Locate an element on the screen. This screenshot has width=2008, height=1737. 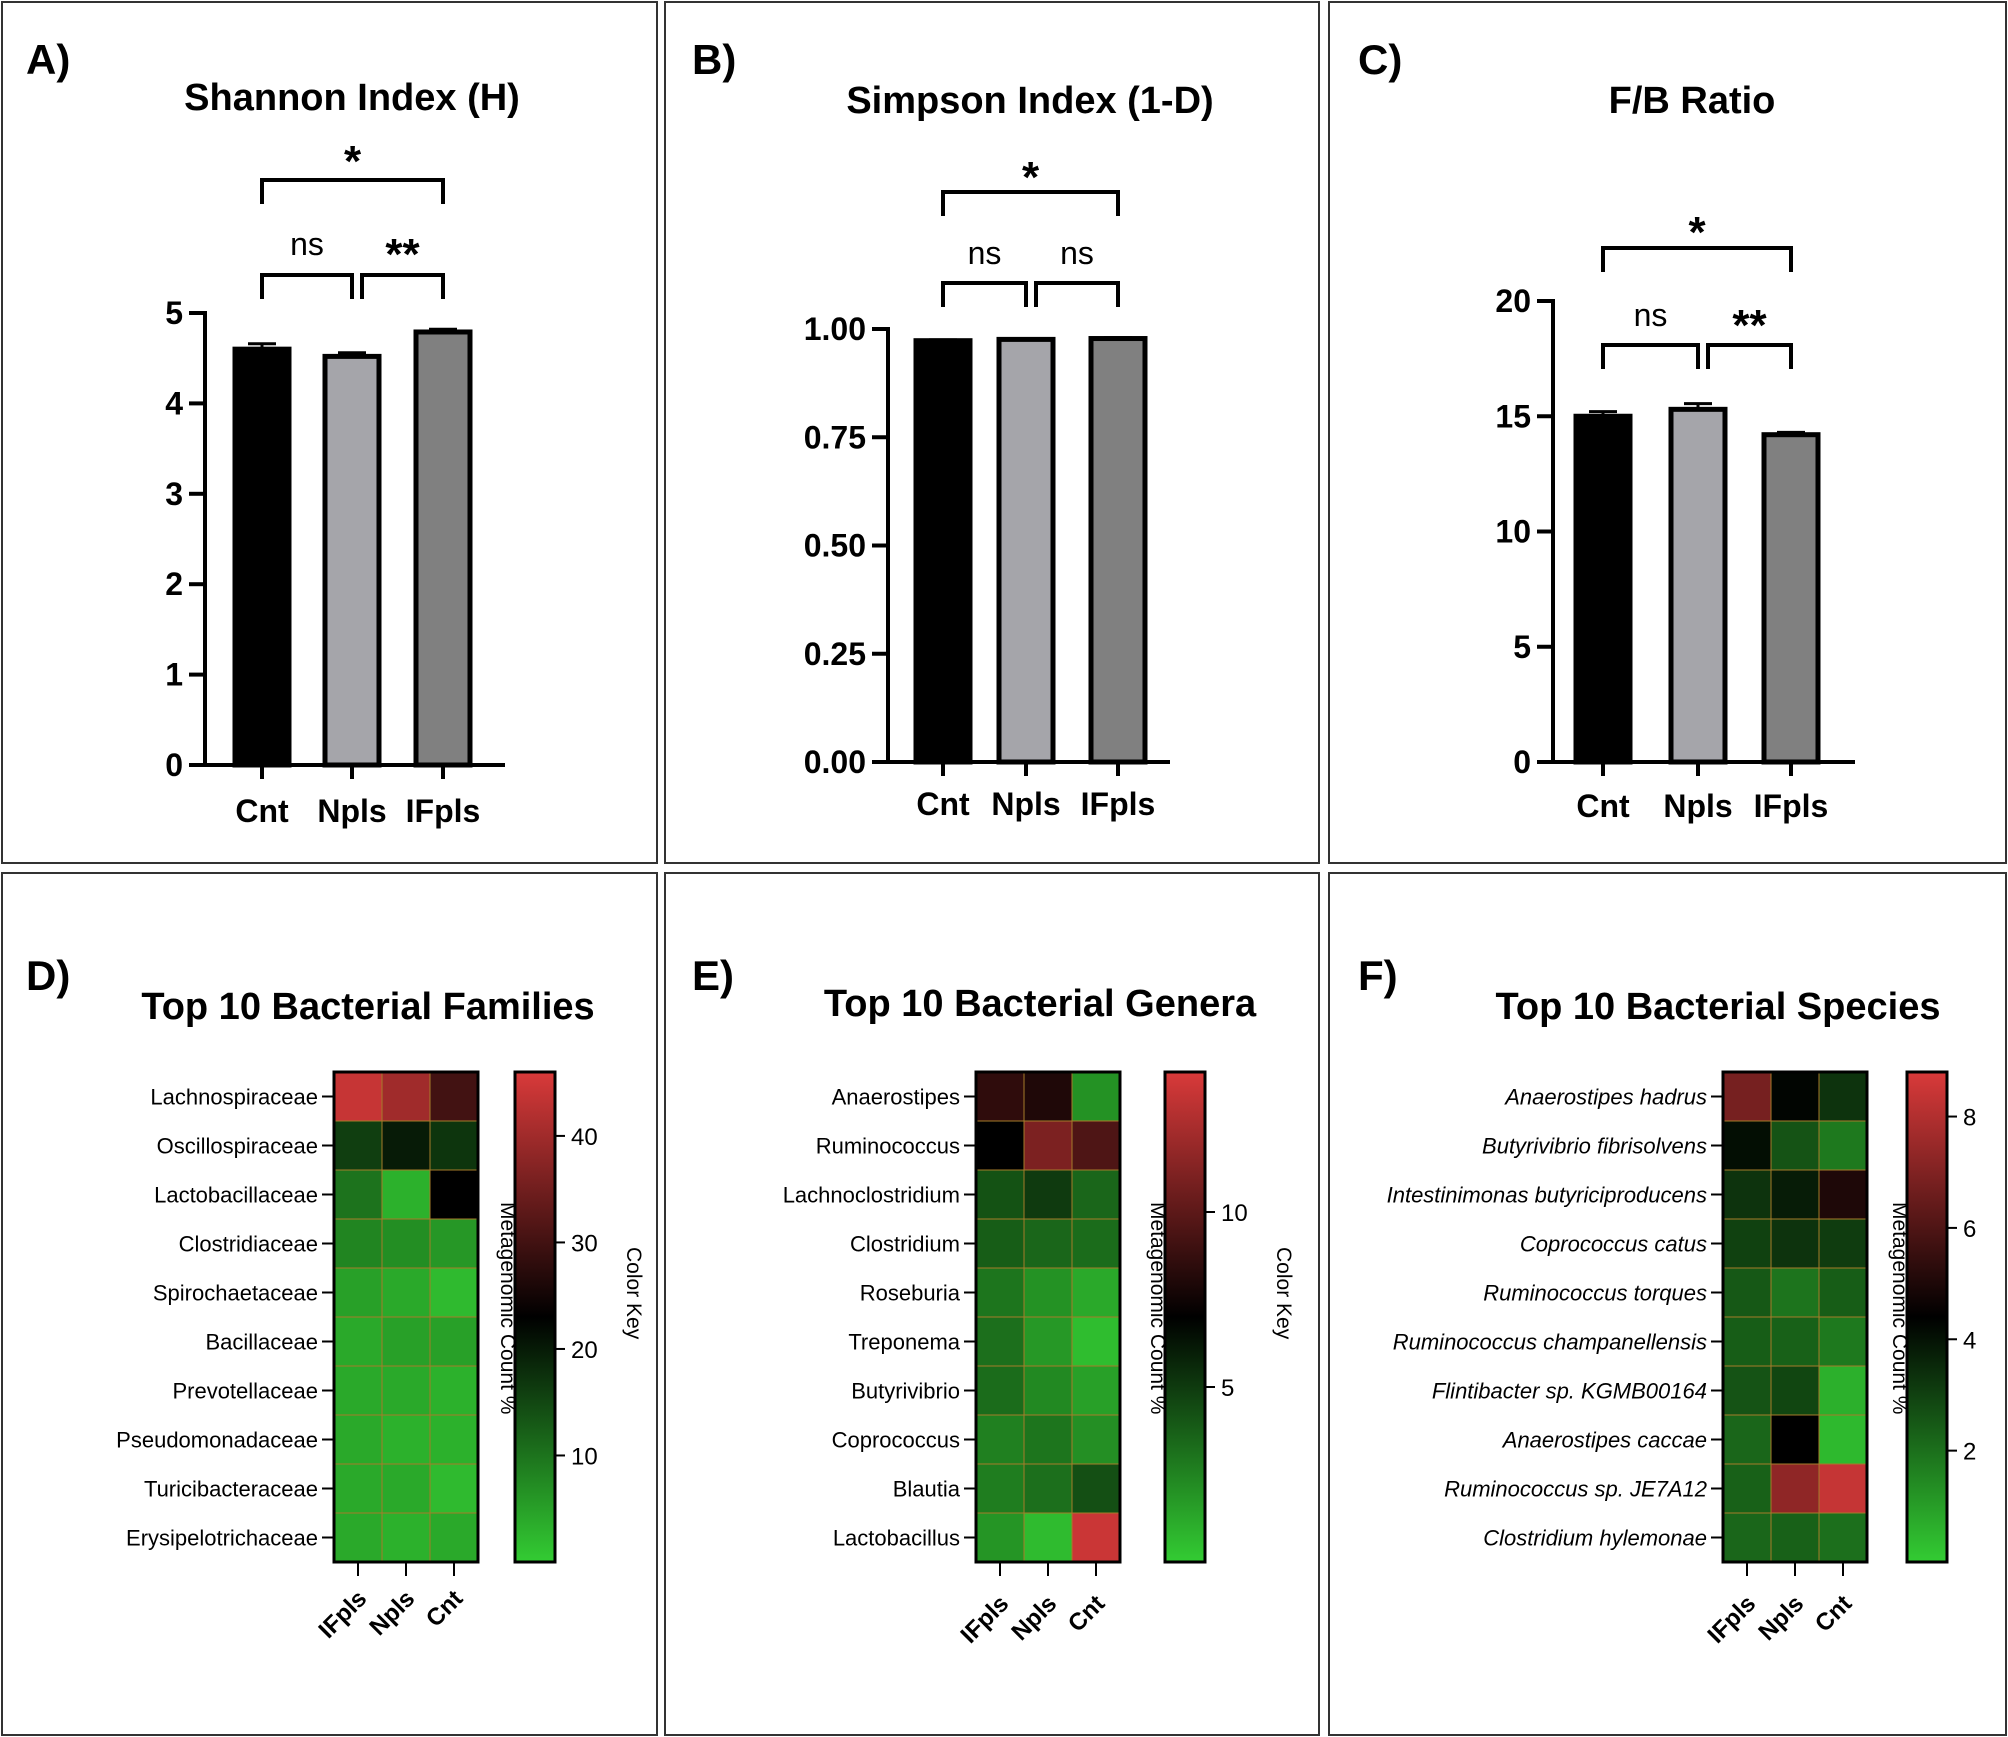
significance-label: * is located at coordinates (1031, 177).